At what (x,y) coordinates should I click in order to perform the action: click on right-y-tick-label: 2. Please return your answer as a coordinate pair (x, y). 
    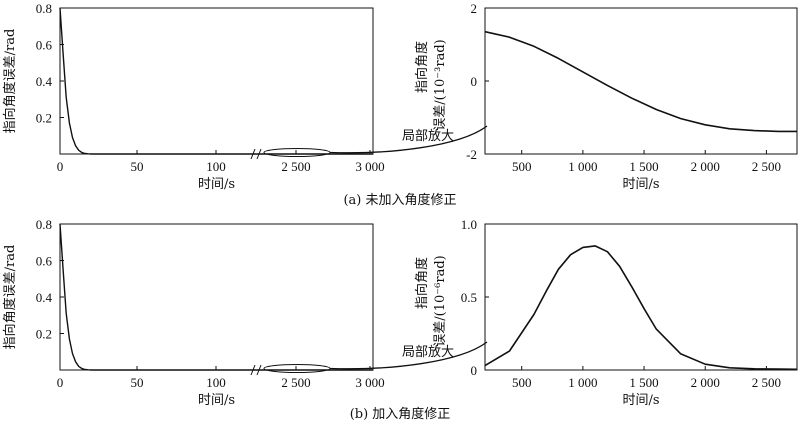
    Looking at the image, I should click on (474, 8).